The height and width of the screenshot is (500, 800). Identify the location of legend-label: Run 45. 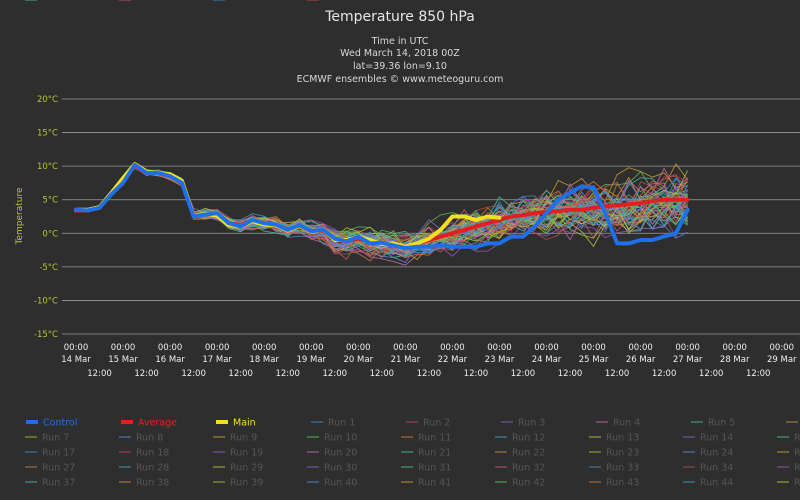
(797, 483).